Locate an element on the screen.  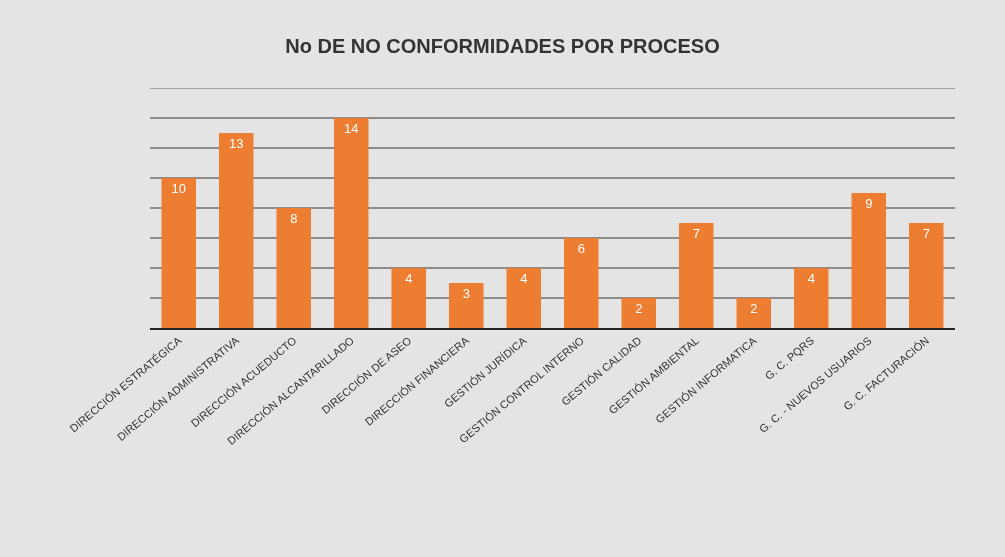
data-label: 13 is located at coordinates (236, 143).